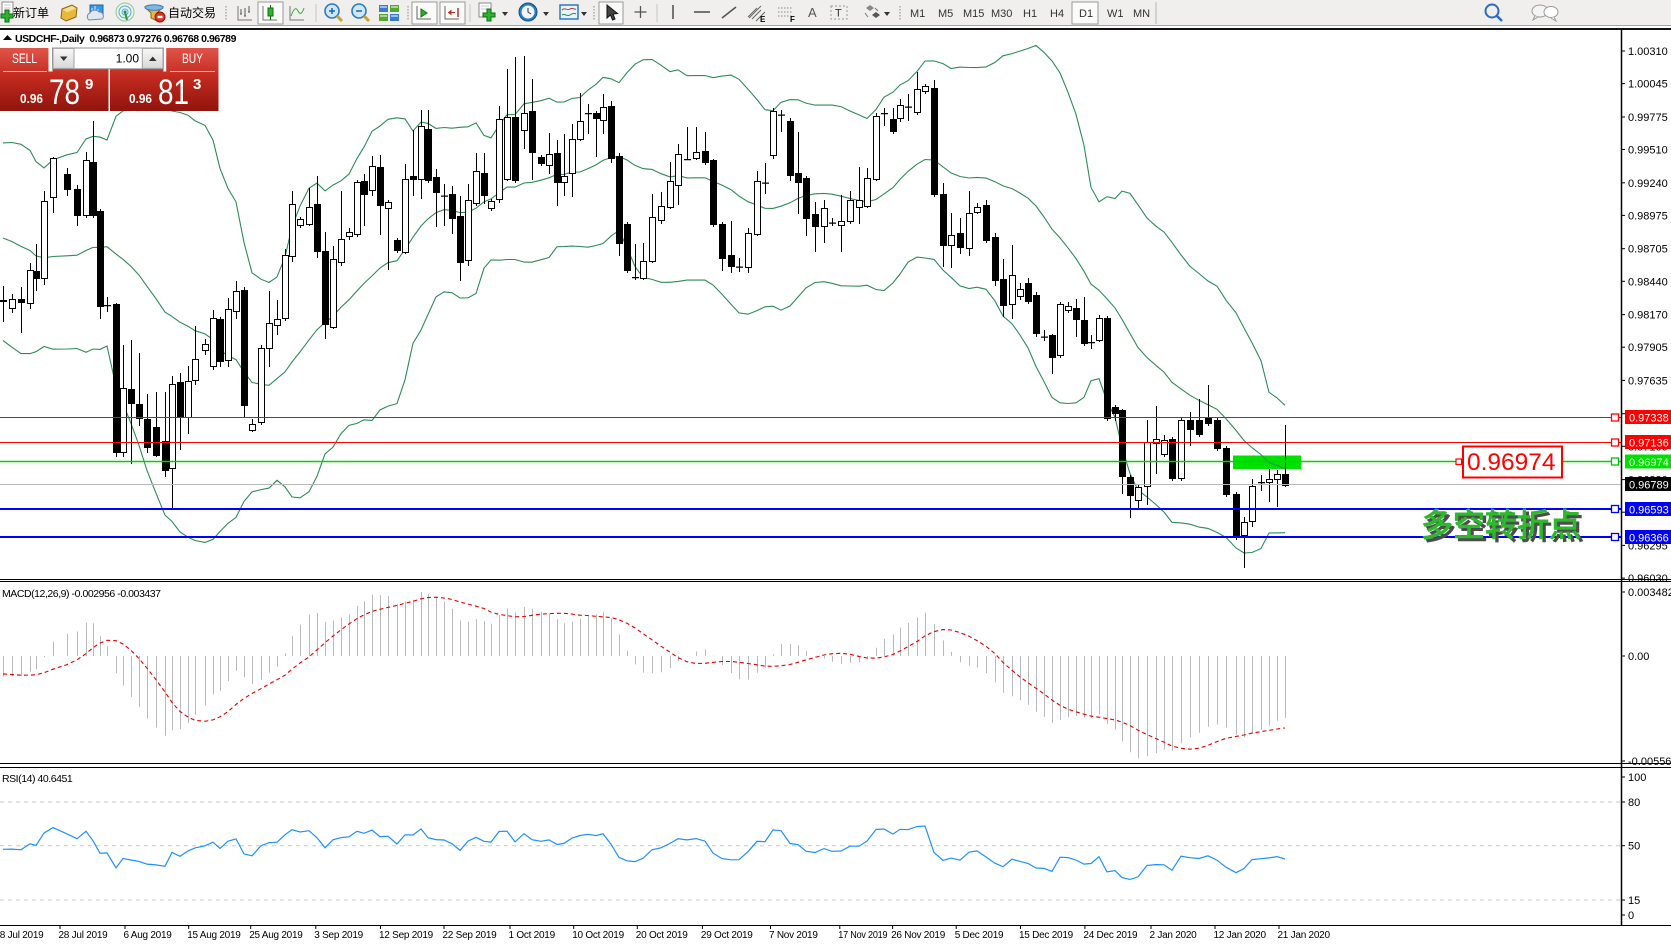 This screenshot has height=946, width=1671. I want to click on svg-text: 50, so click(1634, 847).